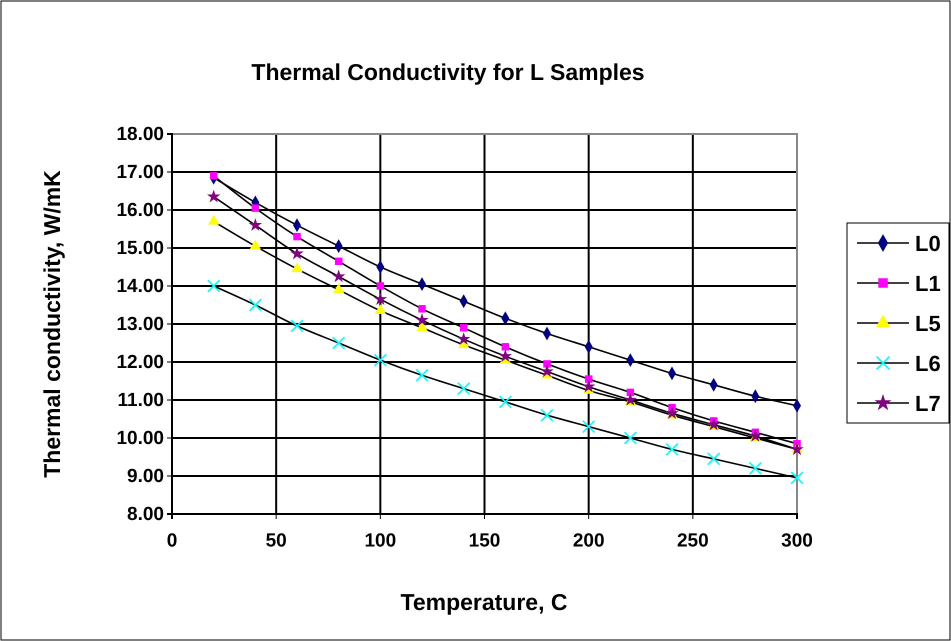 The image size is (951, 641). Describe the element at coordinates (52, 324) in the screenshot. I see `y-axis-title: Thermal conductivity, W/mK` at that location.